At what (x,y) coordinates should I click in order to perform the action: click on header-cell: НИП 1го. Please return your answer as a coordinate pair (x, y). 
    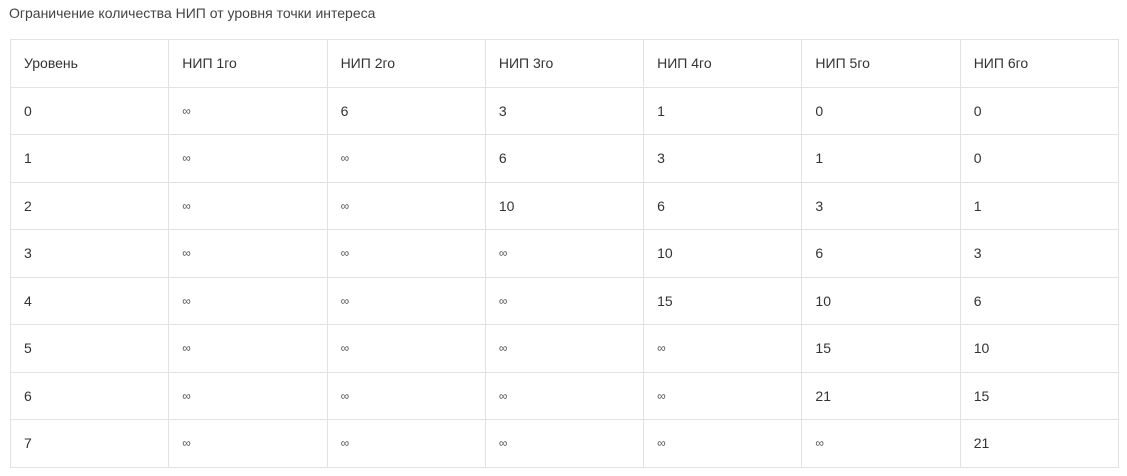
    Looking at the image, I should click on (248, 63).